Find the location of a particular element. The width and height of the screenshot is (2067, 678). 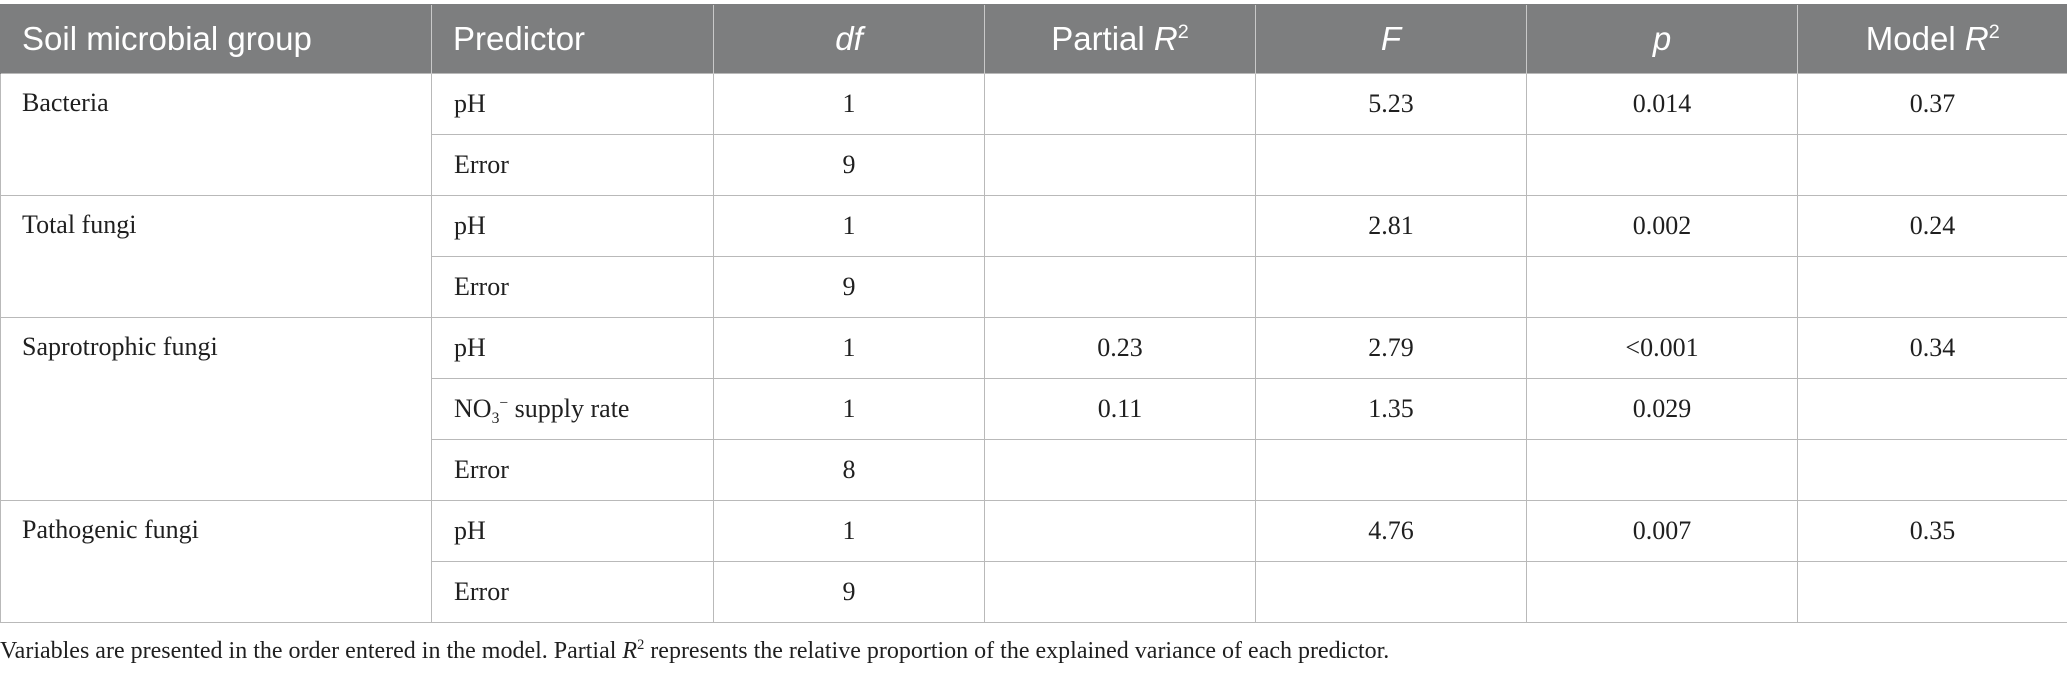

f-cell: 5.23 is located at coordinates (1391, 104).